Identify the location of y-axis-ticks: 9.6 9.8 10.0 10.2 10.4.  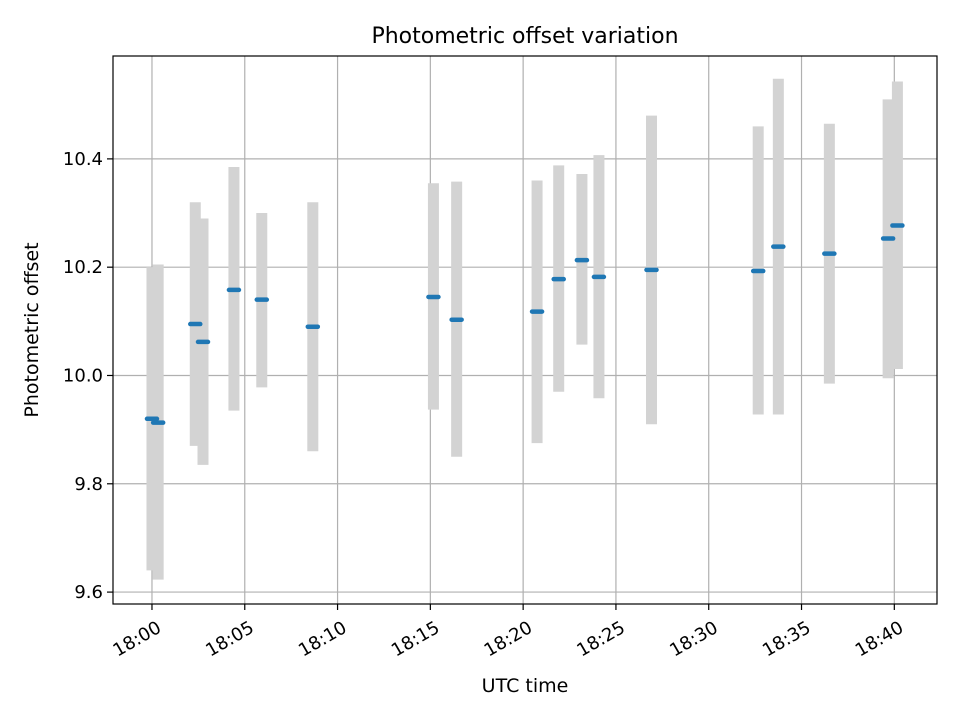
(88, 376).